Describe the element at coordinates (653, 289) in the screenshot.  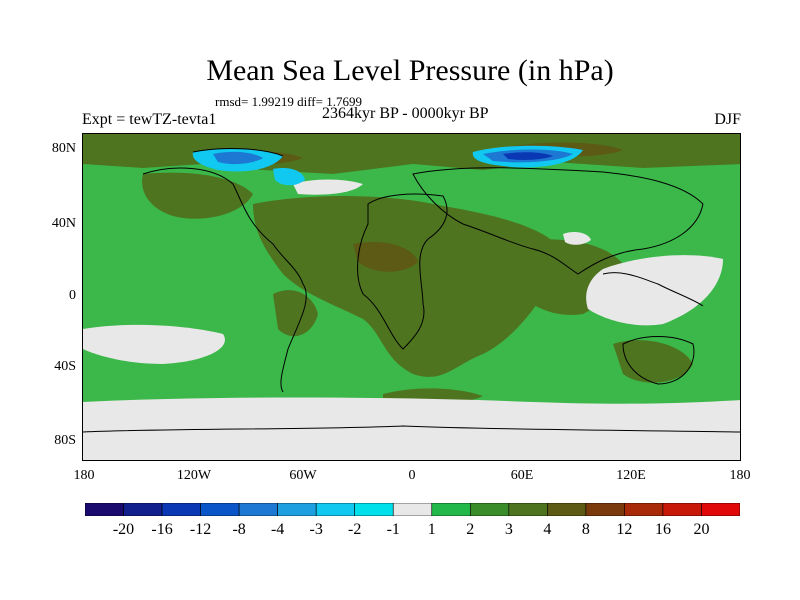
I see `indonesia-coast` at that location.